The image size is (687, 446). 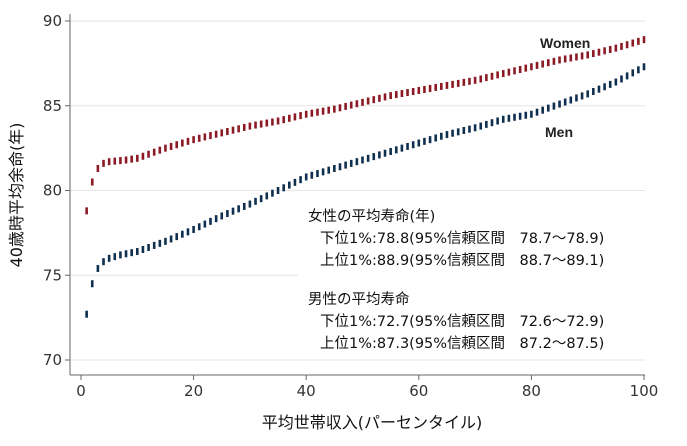 I want to click on annotation-women-title: 女性の平均寿命(年), so click(x=371, y=216).